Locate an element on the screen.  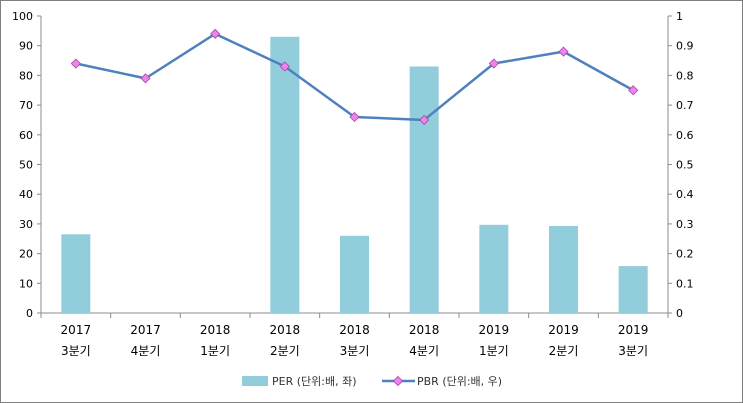
left-tick-label: 90 is located at coordinates (26, 46).